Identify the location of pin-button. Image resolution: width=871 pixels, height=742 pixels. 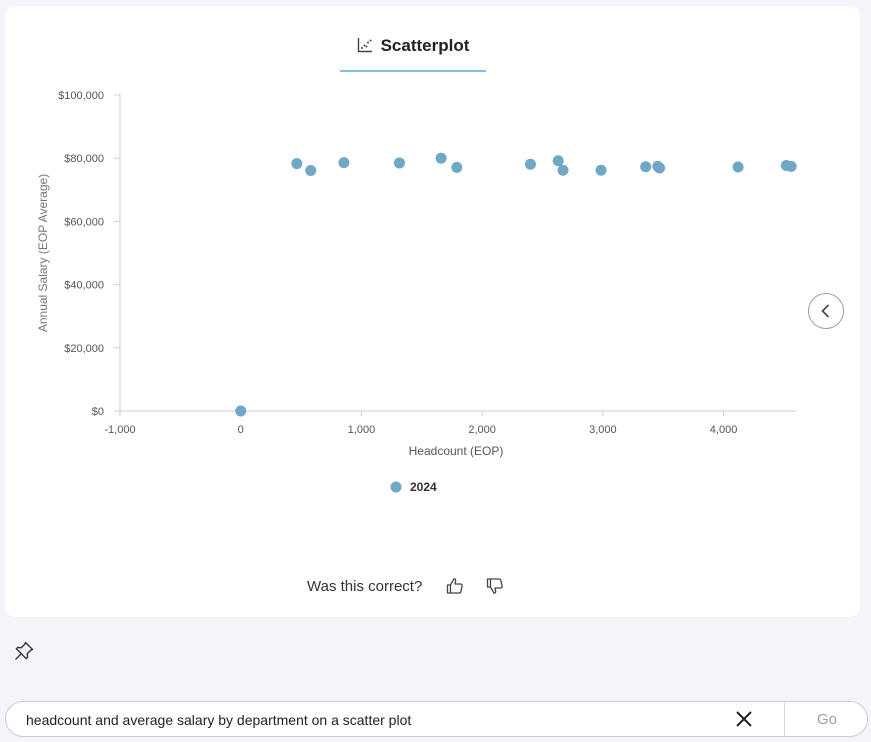
(24, 651).